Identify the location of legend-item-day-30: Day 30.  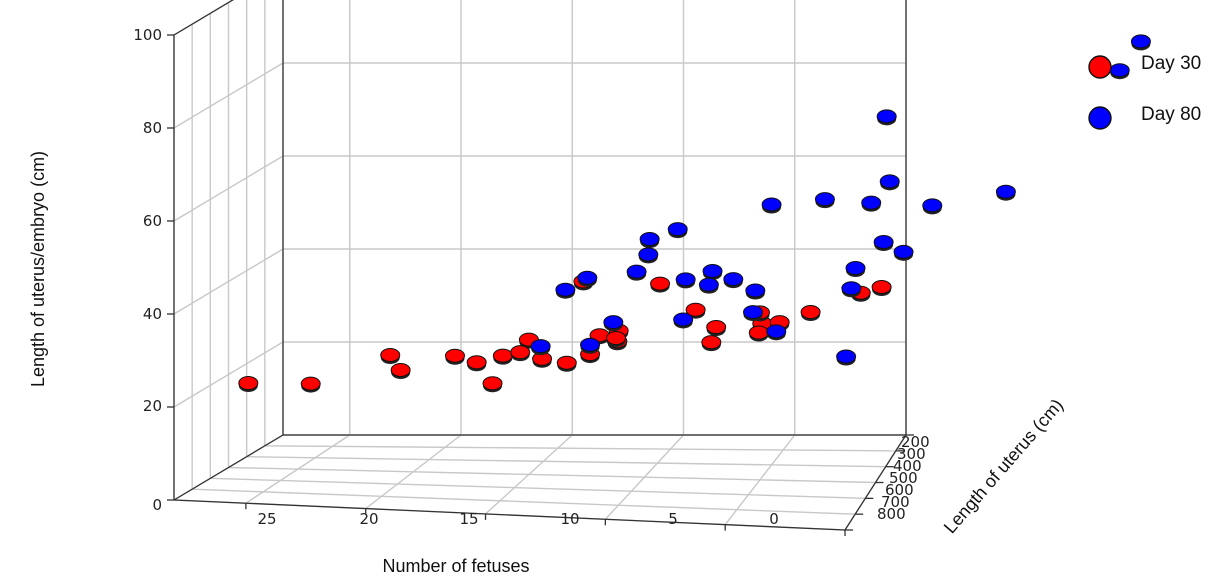
(1144, 66).